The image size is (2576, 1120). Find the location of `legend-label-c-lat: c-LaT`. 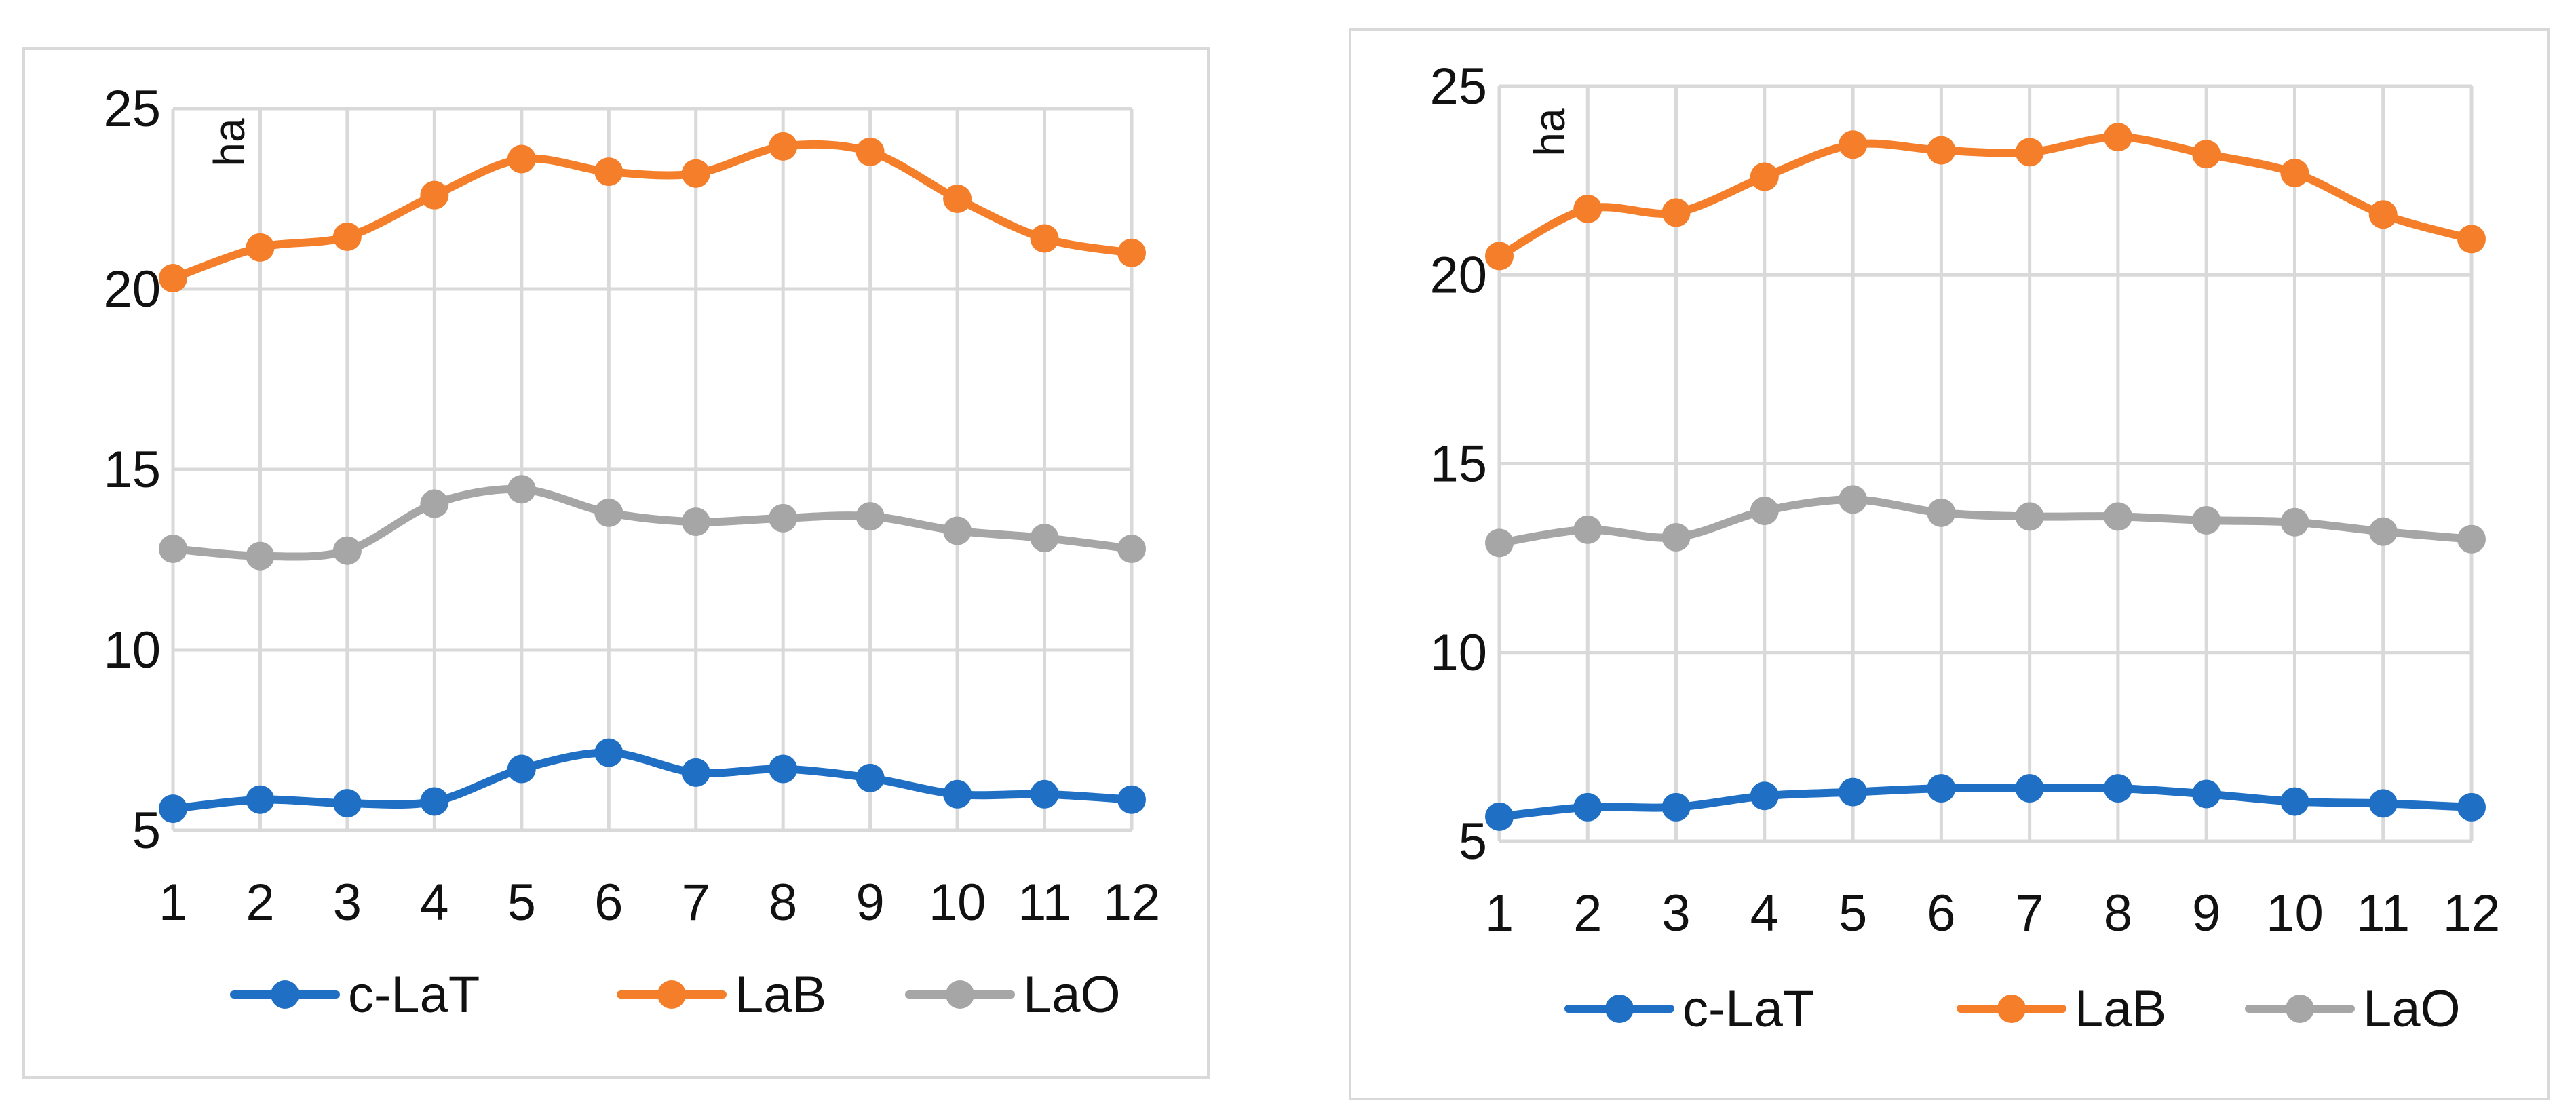

legend-label-c-lat: c-LaT is located at coordinates (1748, 1009).